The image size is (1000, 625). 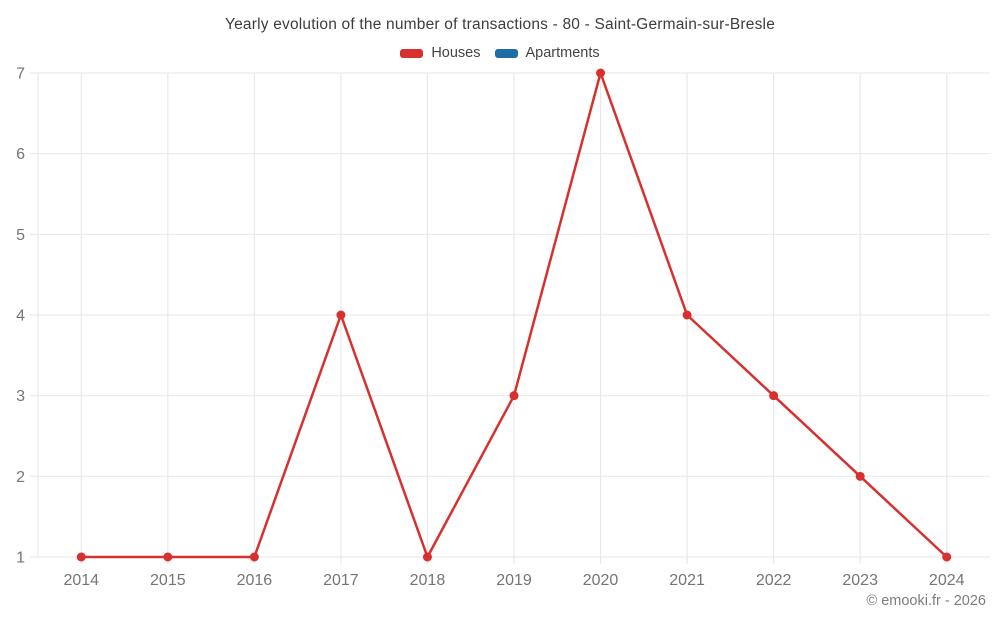 I want to click on legend-swatch-houses, so click(x=412, y=53).